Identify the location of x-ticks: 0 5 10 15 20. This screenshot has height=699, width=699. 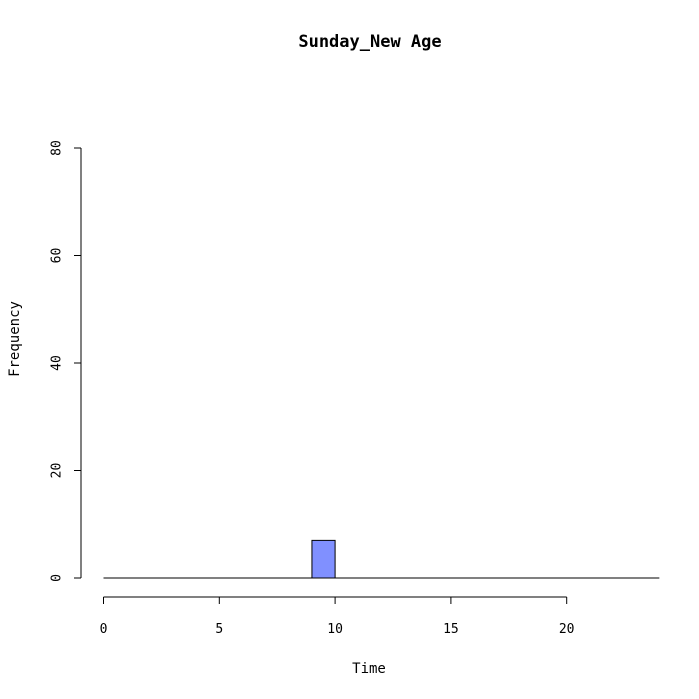
(337, 617).